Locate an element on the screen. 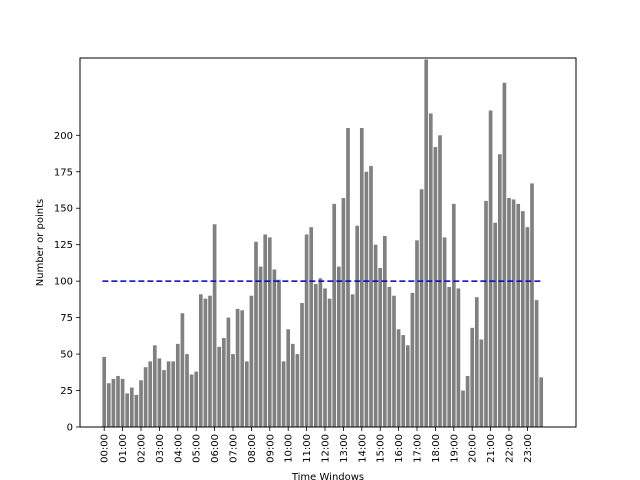  x-tick-label: 16:00 is located at coordinates (399, 448).